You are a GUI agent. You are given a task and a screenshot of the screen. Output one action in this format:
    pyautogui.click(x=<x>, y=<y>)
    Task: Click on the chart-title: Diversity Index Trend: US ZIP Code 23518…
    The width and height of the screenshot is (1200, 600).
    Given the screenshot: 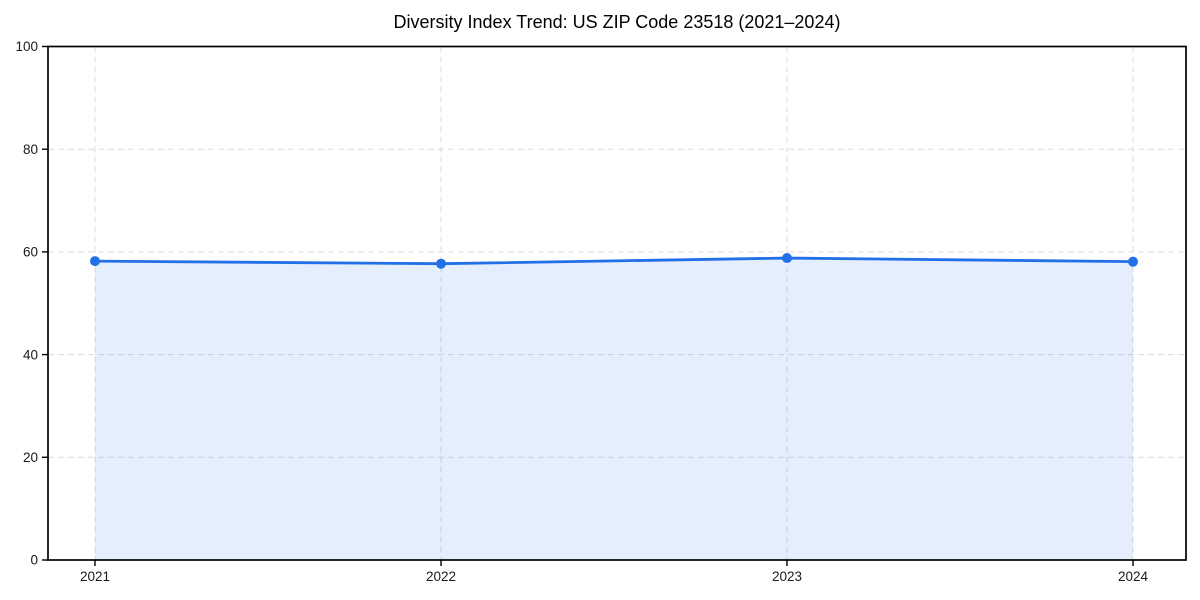 What is the action you would take?
    pyautogui.click(x=617, y=22)
    